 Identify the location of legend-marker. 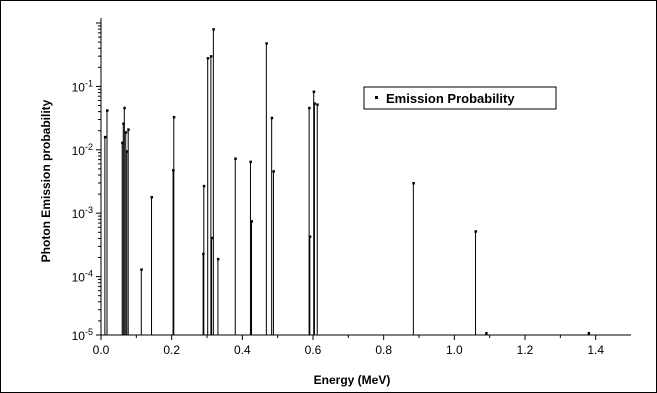
(376, 97).